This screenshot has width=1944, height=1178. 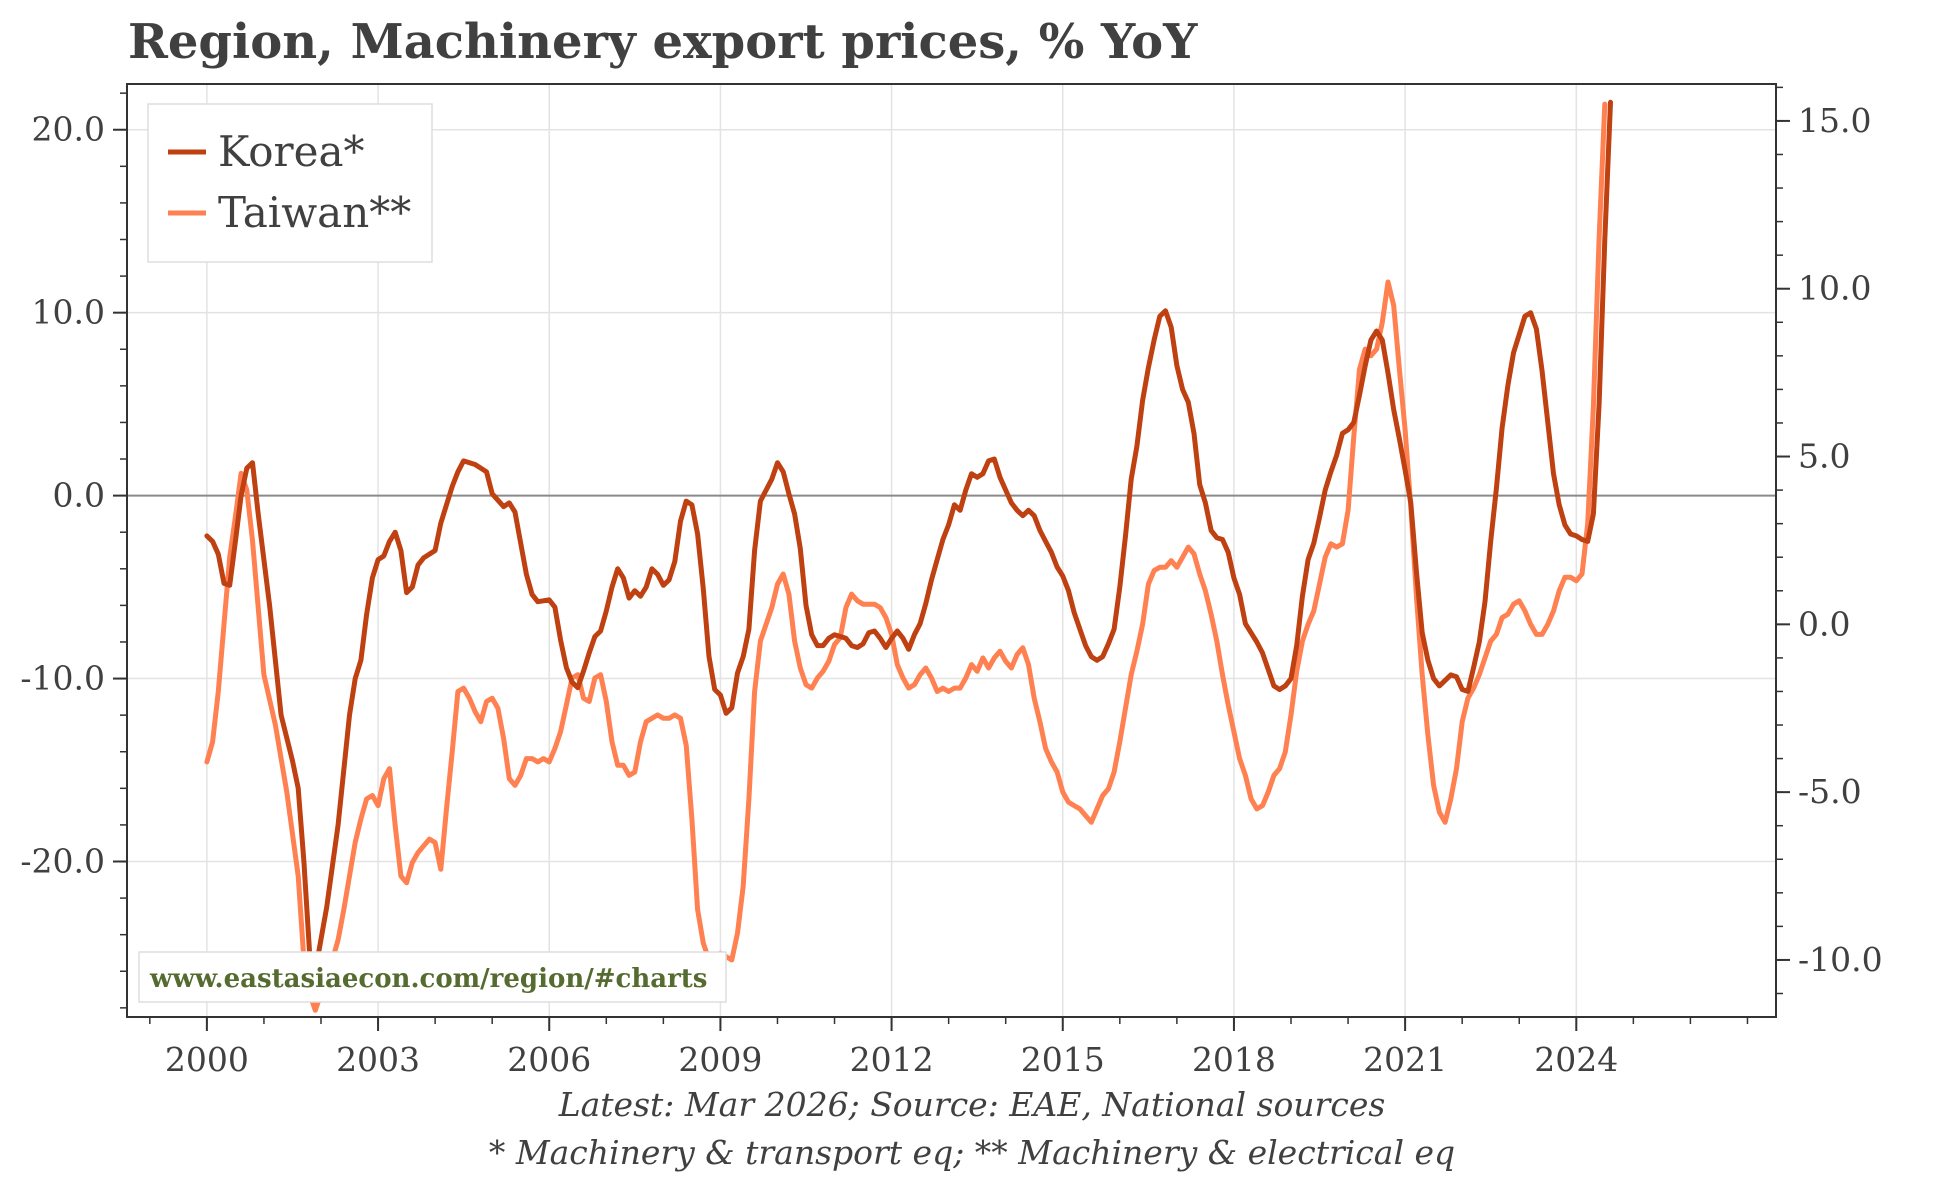 I want to click on x-tick-label: 2018, so click(x=1234, y=1059).